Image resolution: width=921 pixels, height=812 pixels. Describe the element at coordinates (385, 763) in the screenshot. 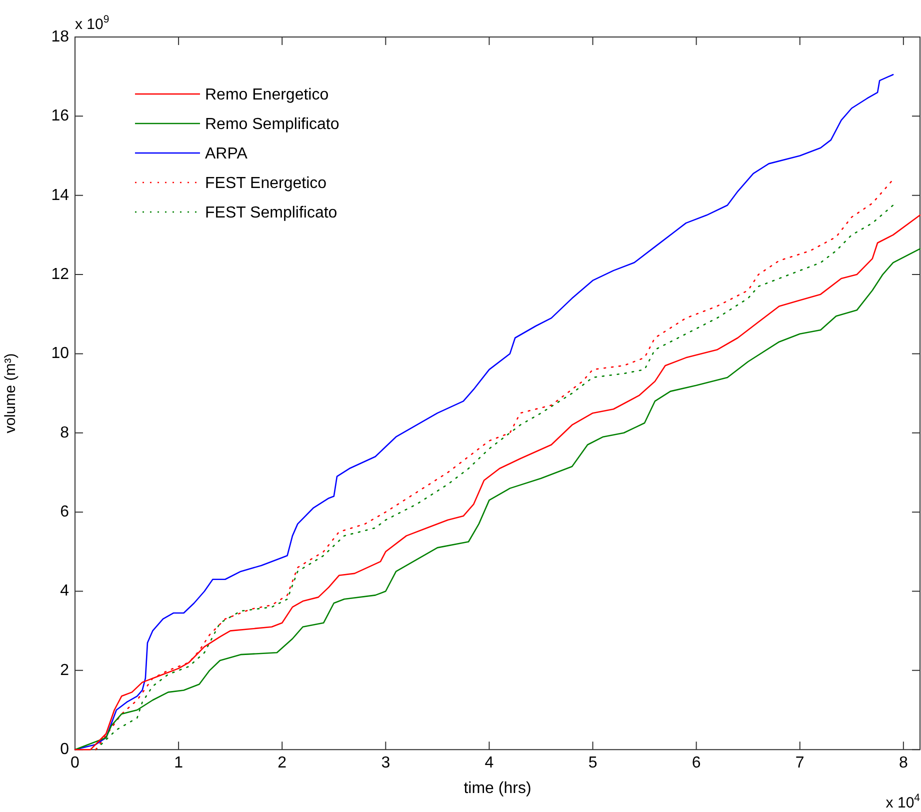

I see `x-tick-label: 3` at that location.